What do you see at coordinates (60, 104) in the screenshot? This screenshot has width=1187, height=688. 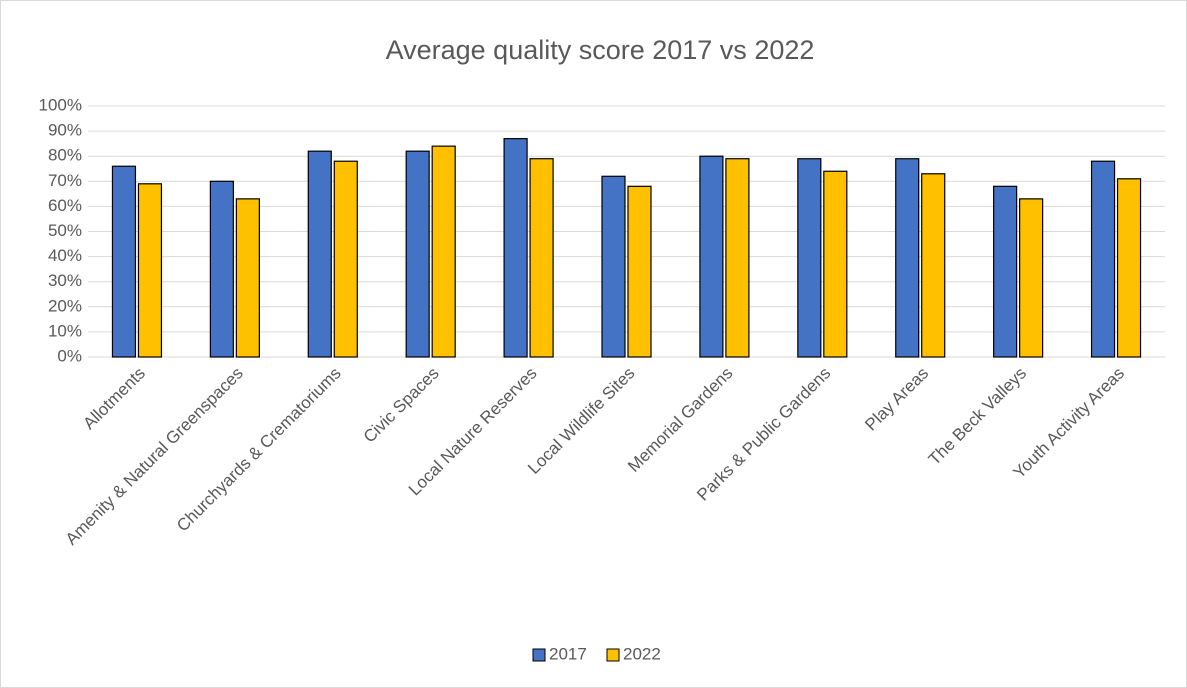 I see `y-tick-label: 100%` at bounding box center [60, 104].